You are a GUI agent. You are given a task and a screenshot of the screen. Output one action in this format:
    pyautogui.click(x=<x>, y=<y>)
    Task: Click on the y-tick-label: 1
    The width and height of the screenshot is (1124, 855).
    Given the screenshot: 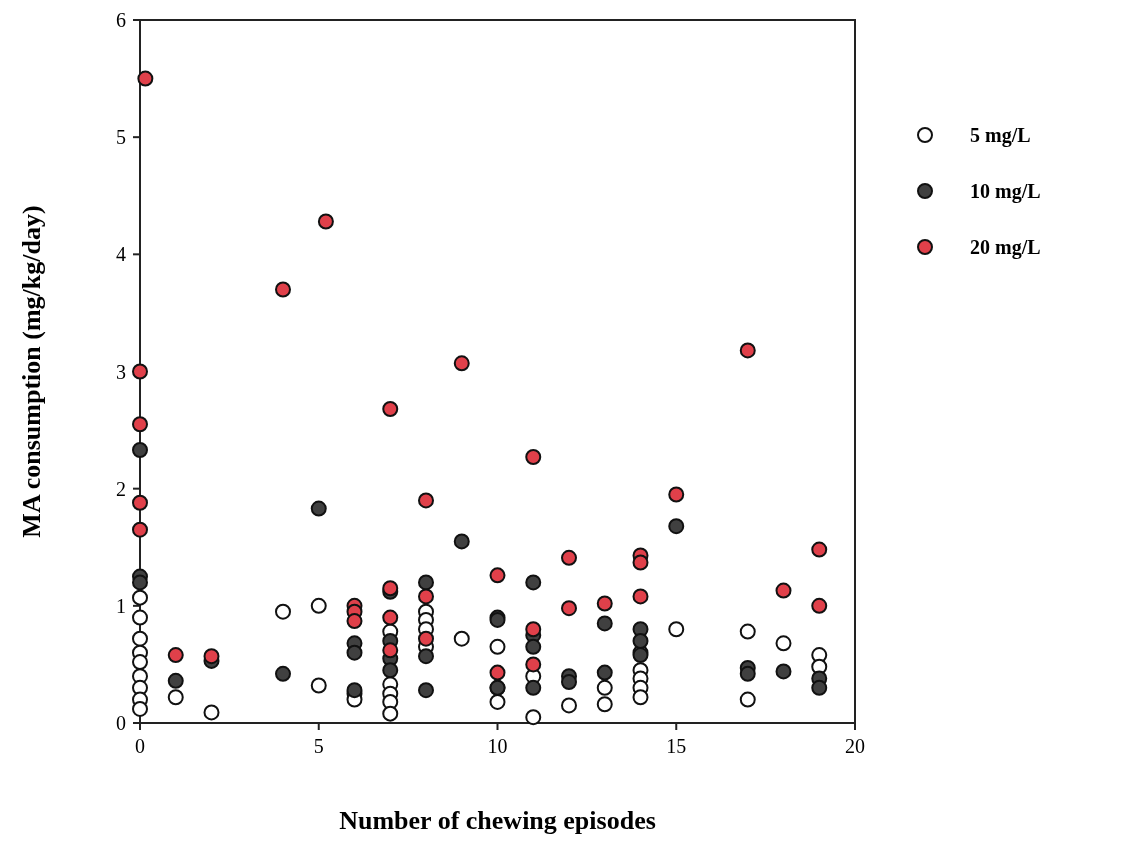 What is the action you would take?
    pyautogui.click(x=121, y=605)
    